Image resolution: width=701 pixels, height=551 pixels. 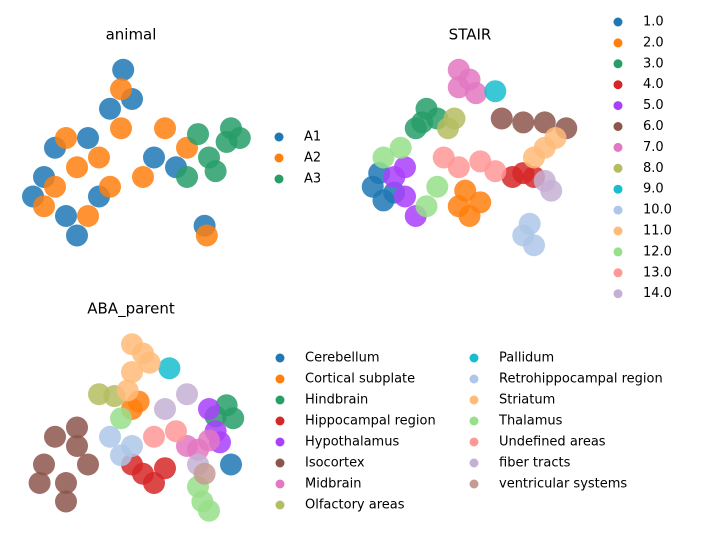 What do you see at coordinates (370, 421) in the screenshot?
I see `legend-label: Hippocampal region` at bounding box center [370, 421].